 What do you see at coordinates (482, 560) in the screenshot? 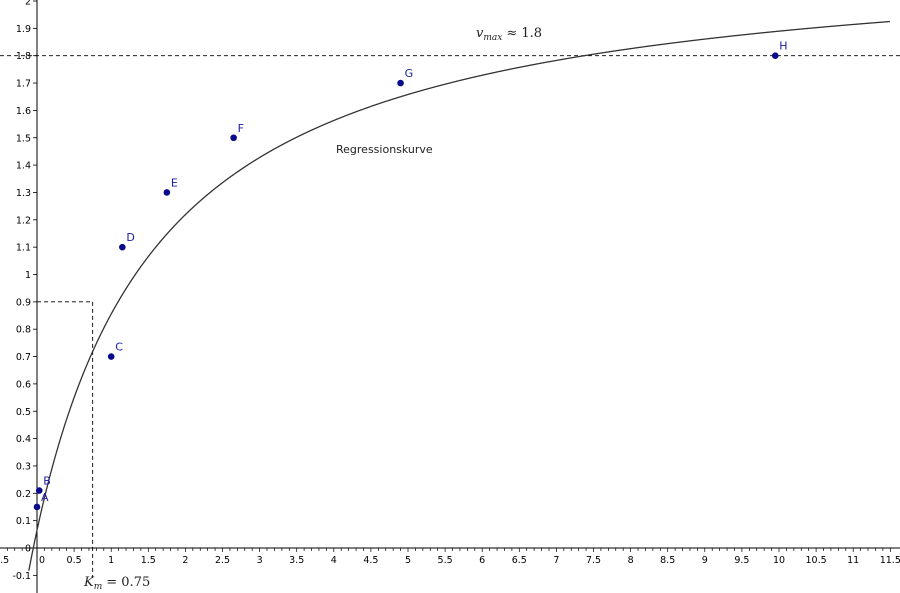
I see `x-tick-label: 6` at bounding box center [482, 560].